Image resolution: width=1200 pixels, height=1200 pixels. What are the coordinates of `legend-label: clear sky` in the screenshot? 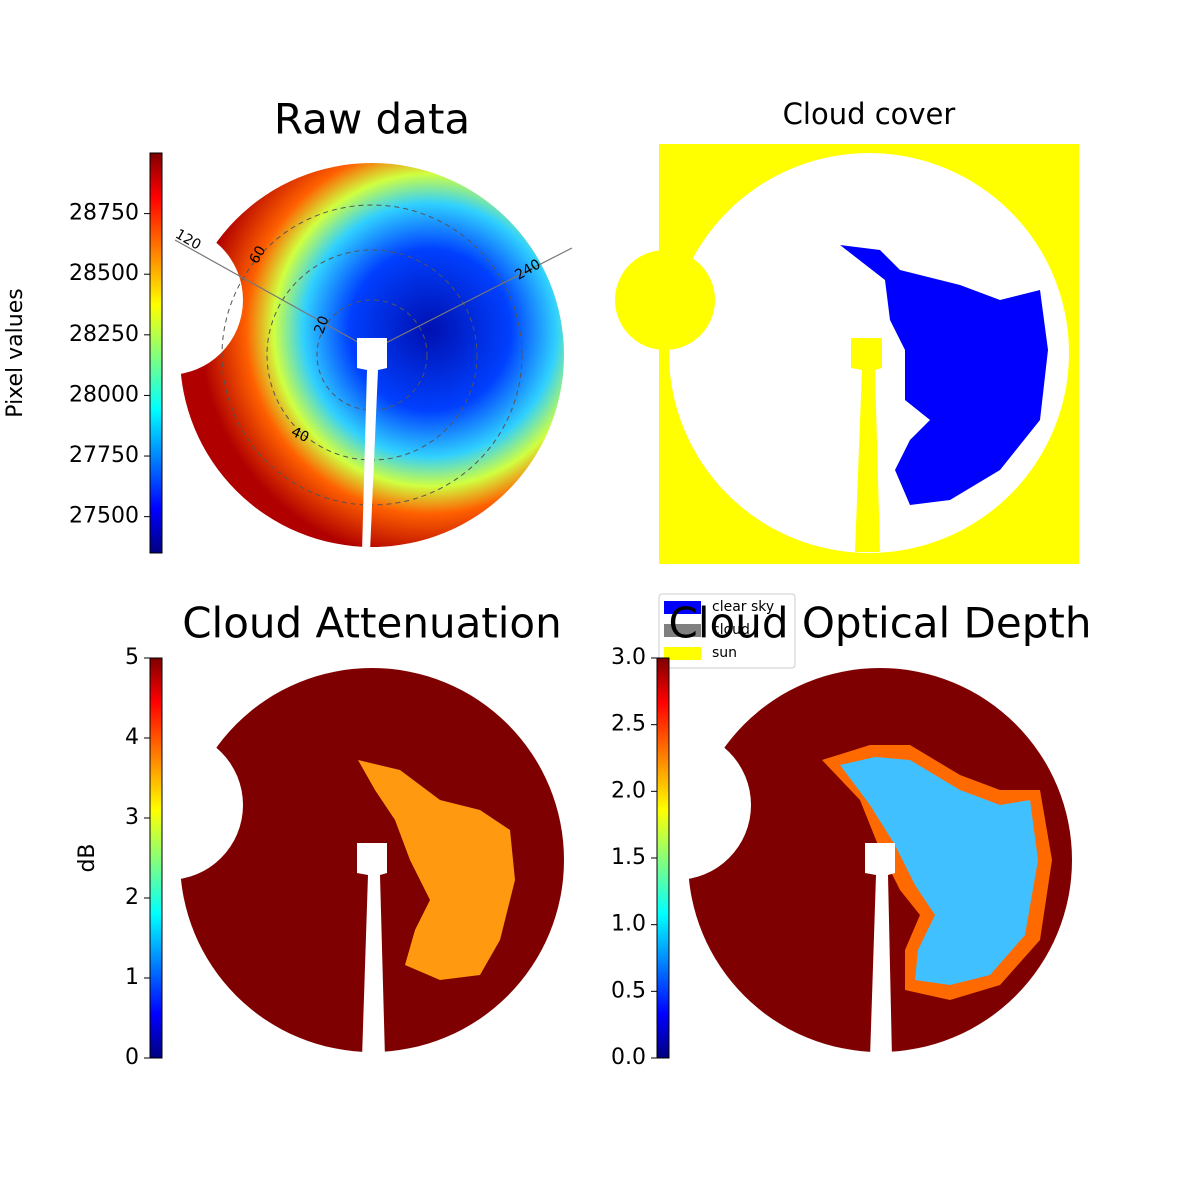 It's located at (743, 607).